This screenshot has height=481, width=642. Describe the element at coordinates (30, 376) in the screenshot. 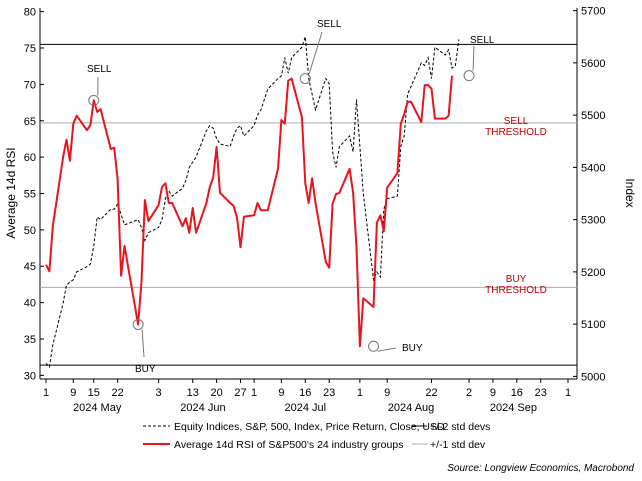

I see `left-tick-label: 30` at that location.